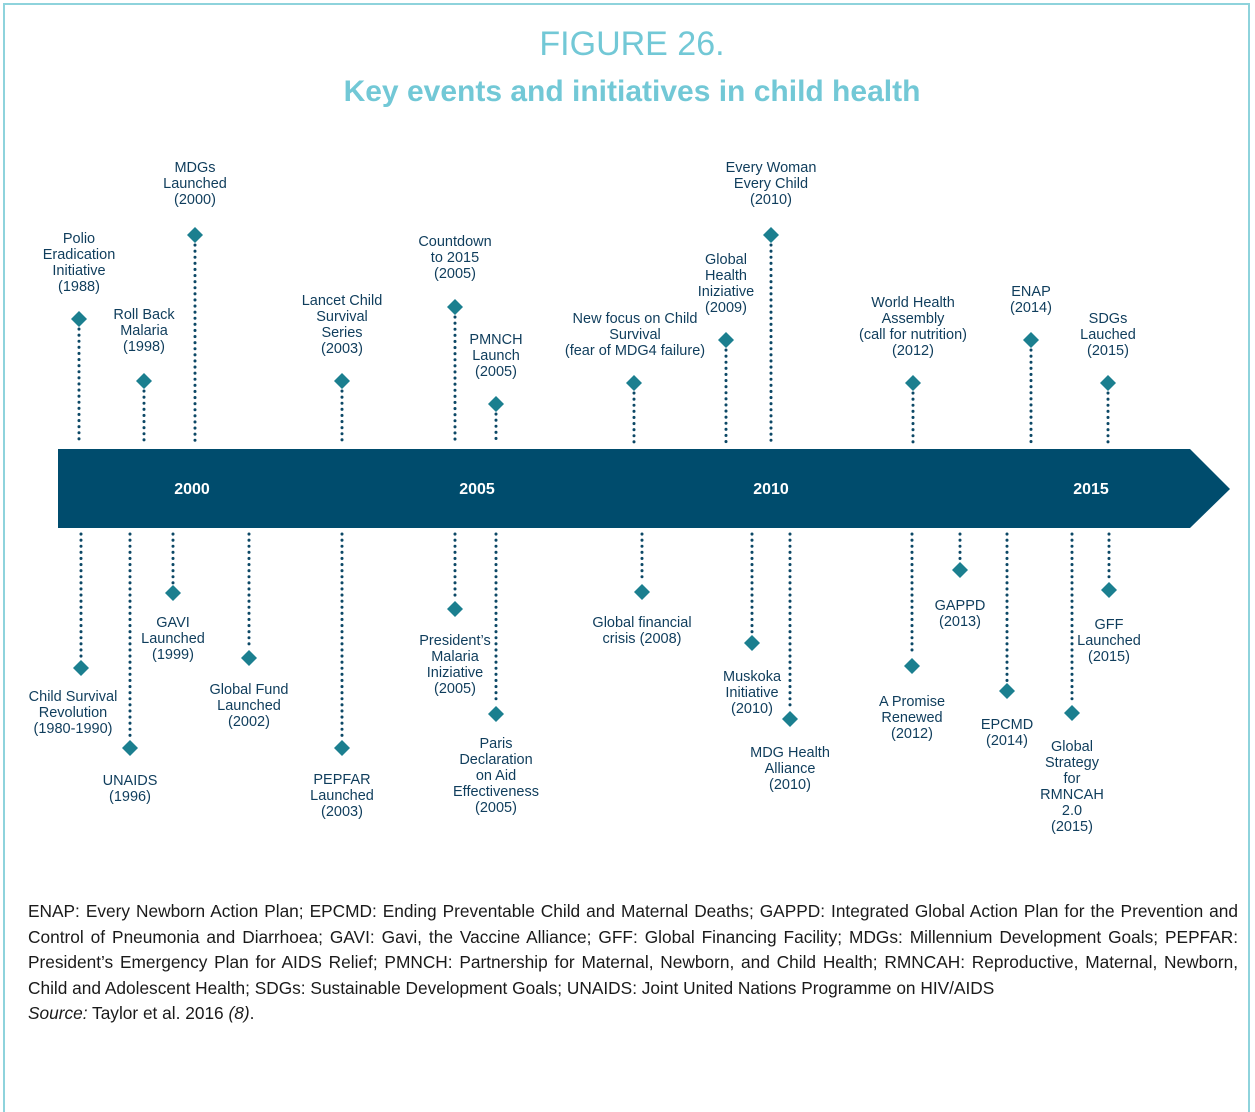 The image size is (1255, 1112). I want to click on event-label: Alliance, so click(790, 769).